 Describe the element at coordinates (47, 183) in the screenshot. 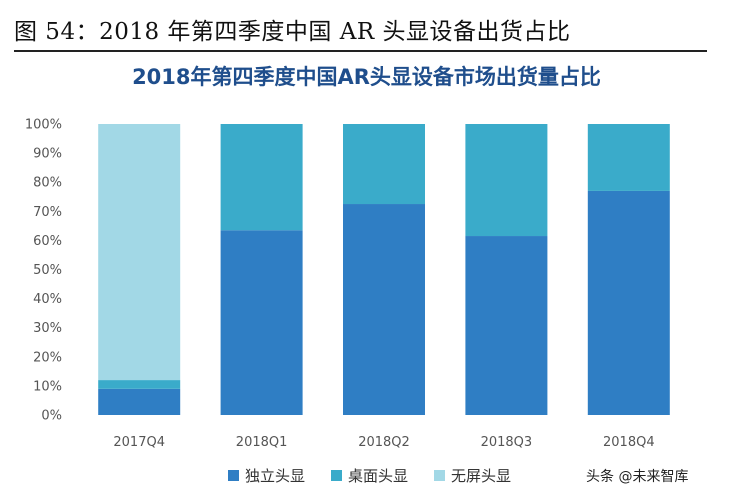

I see `y-tick-label: 80%` at that location.